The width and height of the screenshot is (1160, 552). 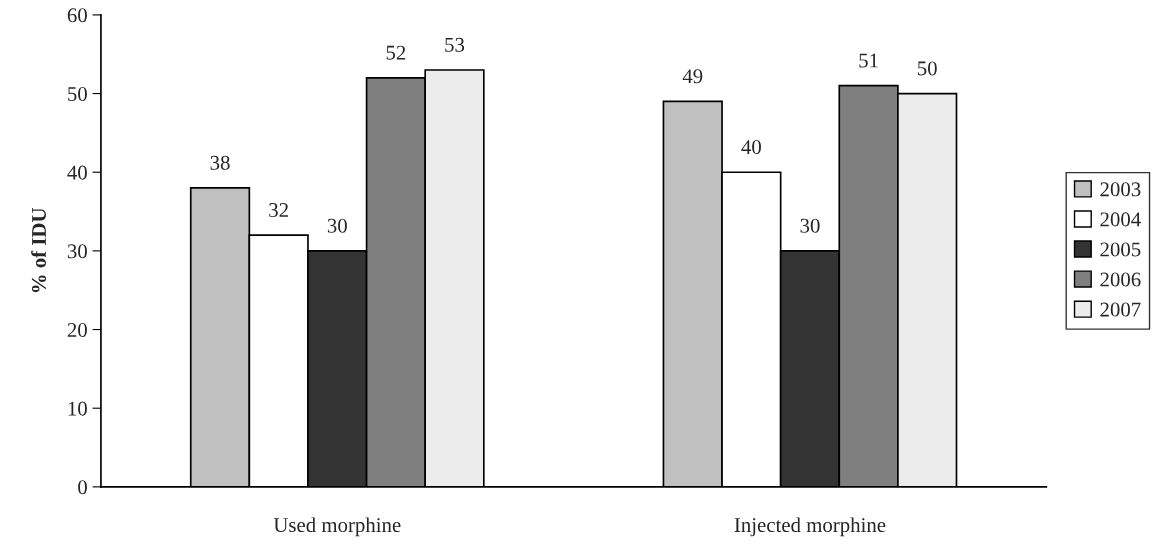 What do you see at coordinates (82, 487) in the screenshot?
I see `y-tick-label: 0` at bounding box center [82, 487].